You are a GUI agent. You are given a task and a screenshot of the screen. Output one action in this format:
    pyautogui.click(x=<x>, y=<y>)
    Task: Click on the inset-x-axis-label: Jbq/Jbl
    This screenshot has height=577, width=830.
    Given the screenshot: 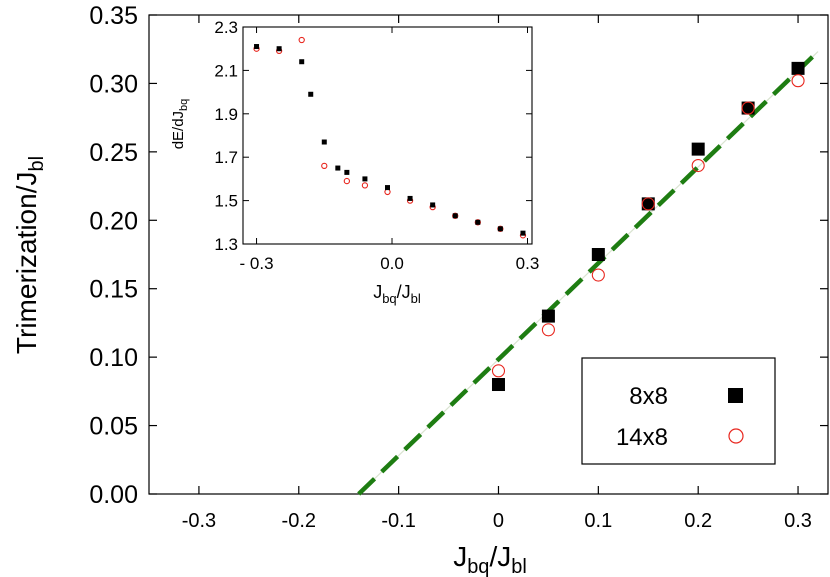 What is the action you would take?
    pyautogui.click(x=397, y=294)
    